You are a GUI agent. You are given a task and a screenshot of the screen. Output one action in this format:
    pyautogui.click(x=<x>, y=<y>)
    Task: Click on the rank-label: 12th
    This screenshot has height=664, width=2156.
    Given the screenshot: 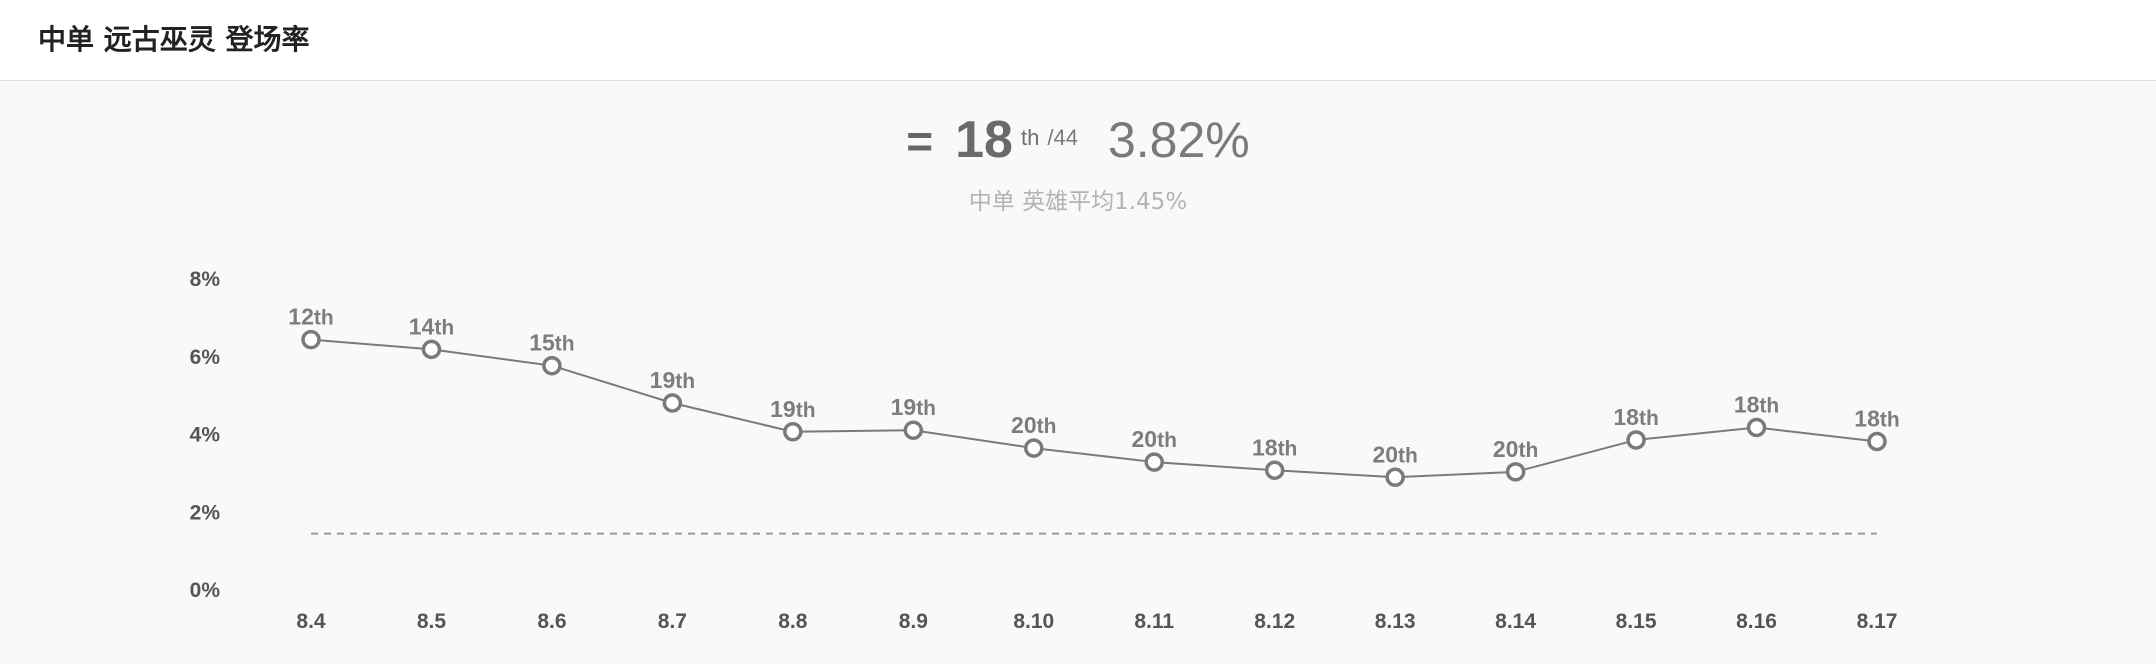 What is the action you would take?
    pyautogui.click(x=310, y=317)
    